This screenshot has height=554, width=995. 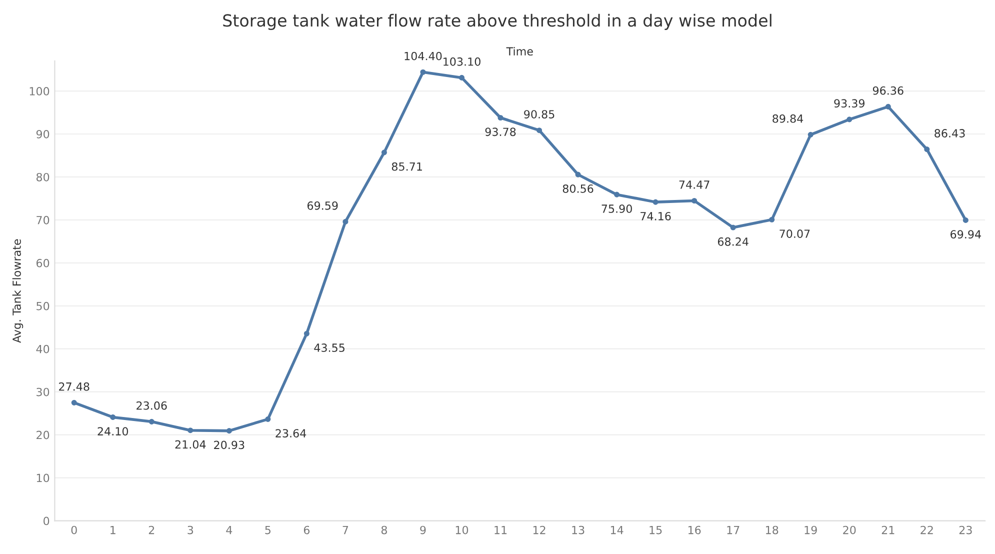 What do you see at coordinates (43, 435) in the screenshot?
I see `y-tick-label: 20` at bounding box center [43, 435].